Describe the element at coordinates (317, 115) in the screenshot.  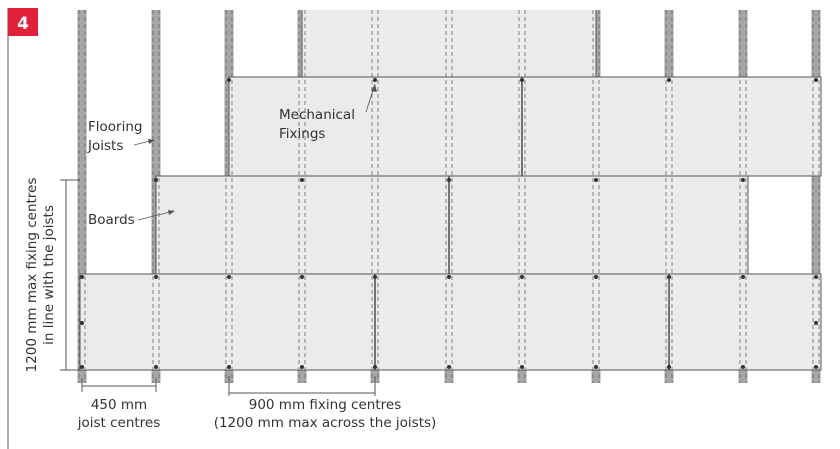
I see `mechanical-fixings-label-line1: Mechanical` at that location.